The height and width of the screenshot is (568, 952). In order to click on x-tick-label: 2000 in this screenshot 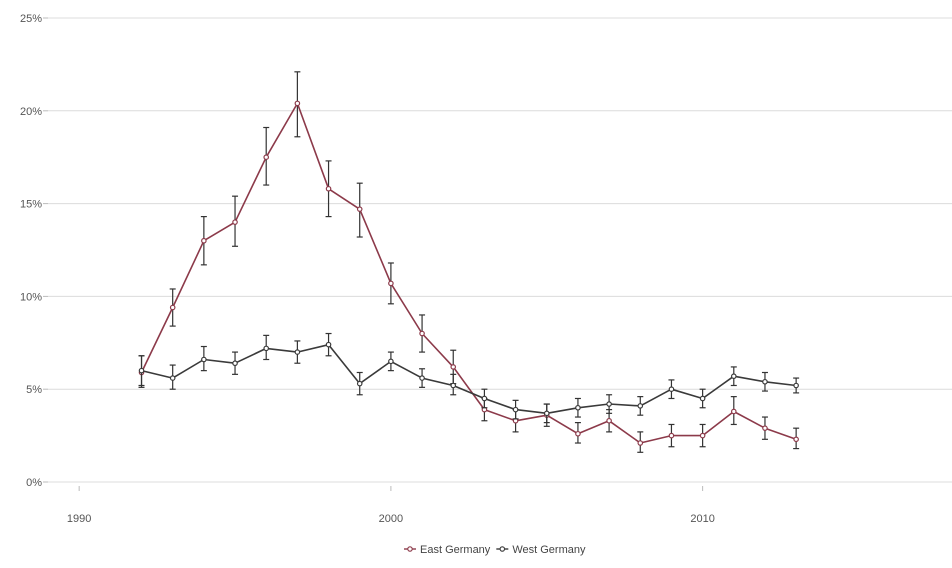, I will do `click(391, 519)`.